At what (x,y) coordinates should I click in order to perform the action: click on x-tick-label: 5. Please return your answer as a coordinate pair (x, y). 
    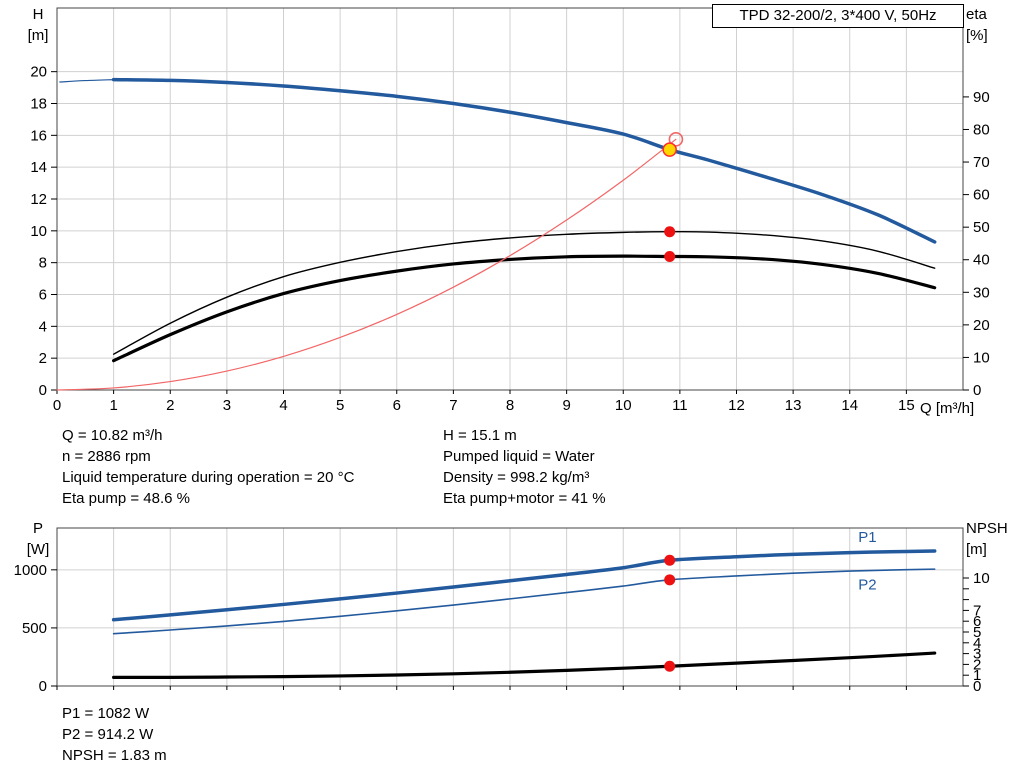
    Looking at the image, I should click on (340, 405).